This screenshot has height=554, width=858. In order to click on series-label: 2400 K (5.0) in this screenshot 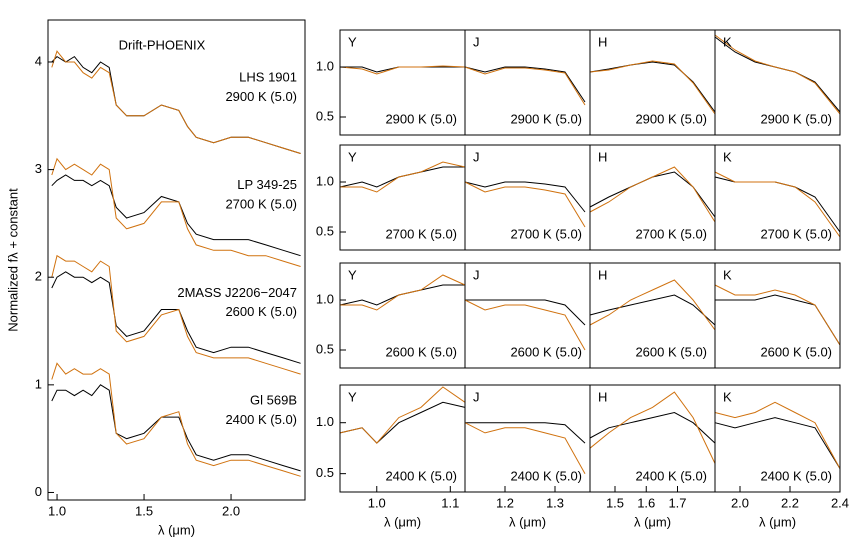, I will do `click(261, 419)`.